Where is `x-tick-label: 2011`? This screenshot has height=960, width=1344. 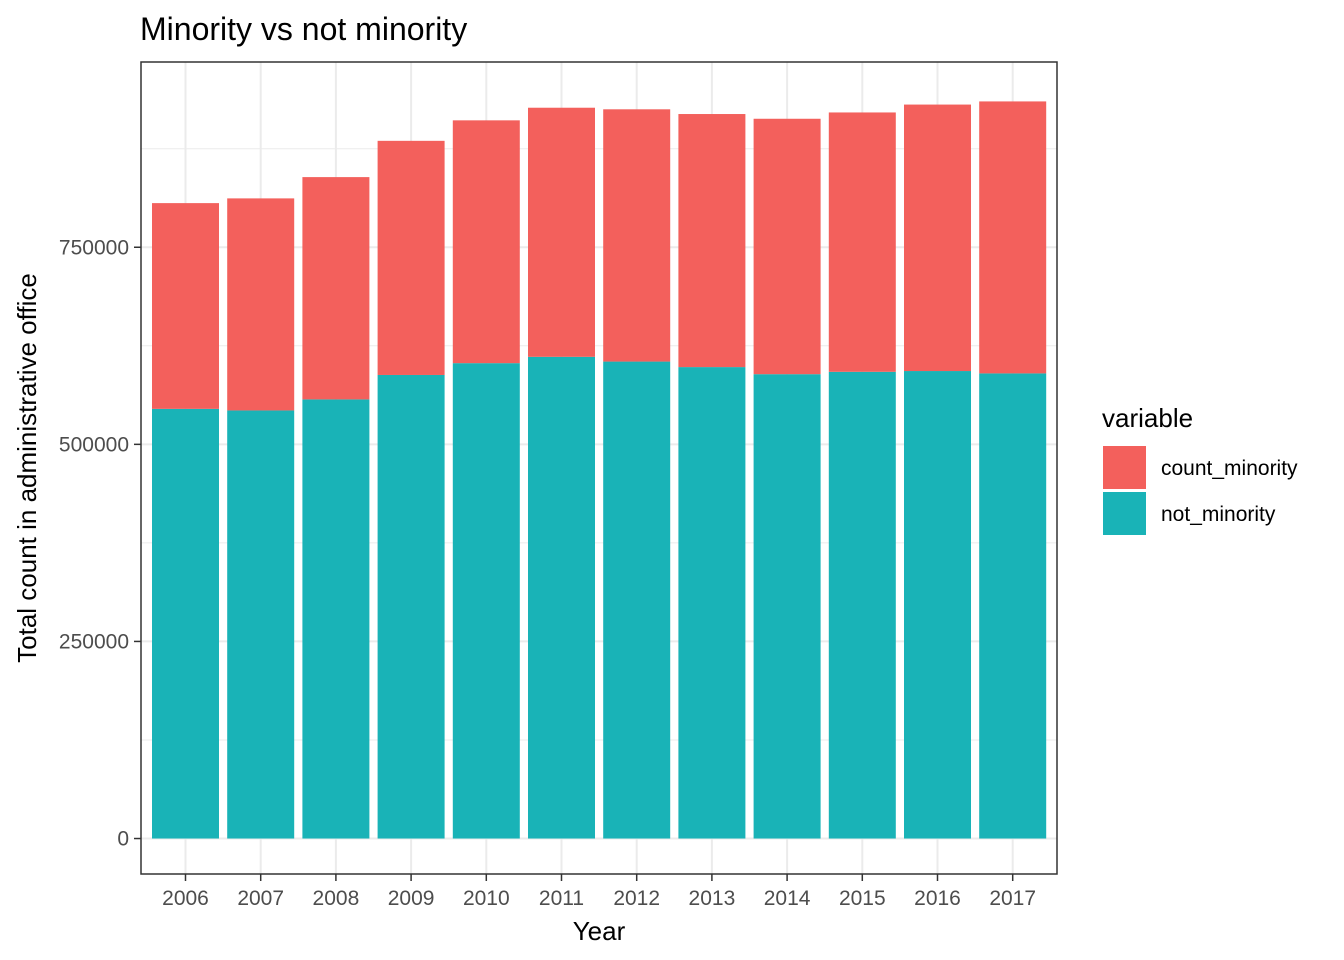
x-tick-label: 2011 is located at coordinates (561, 898).